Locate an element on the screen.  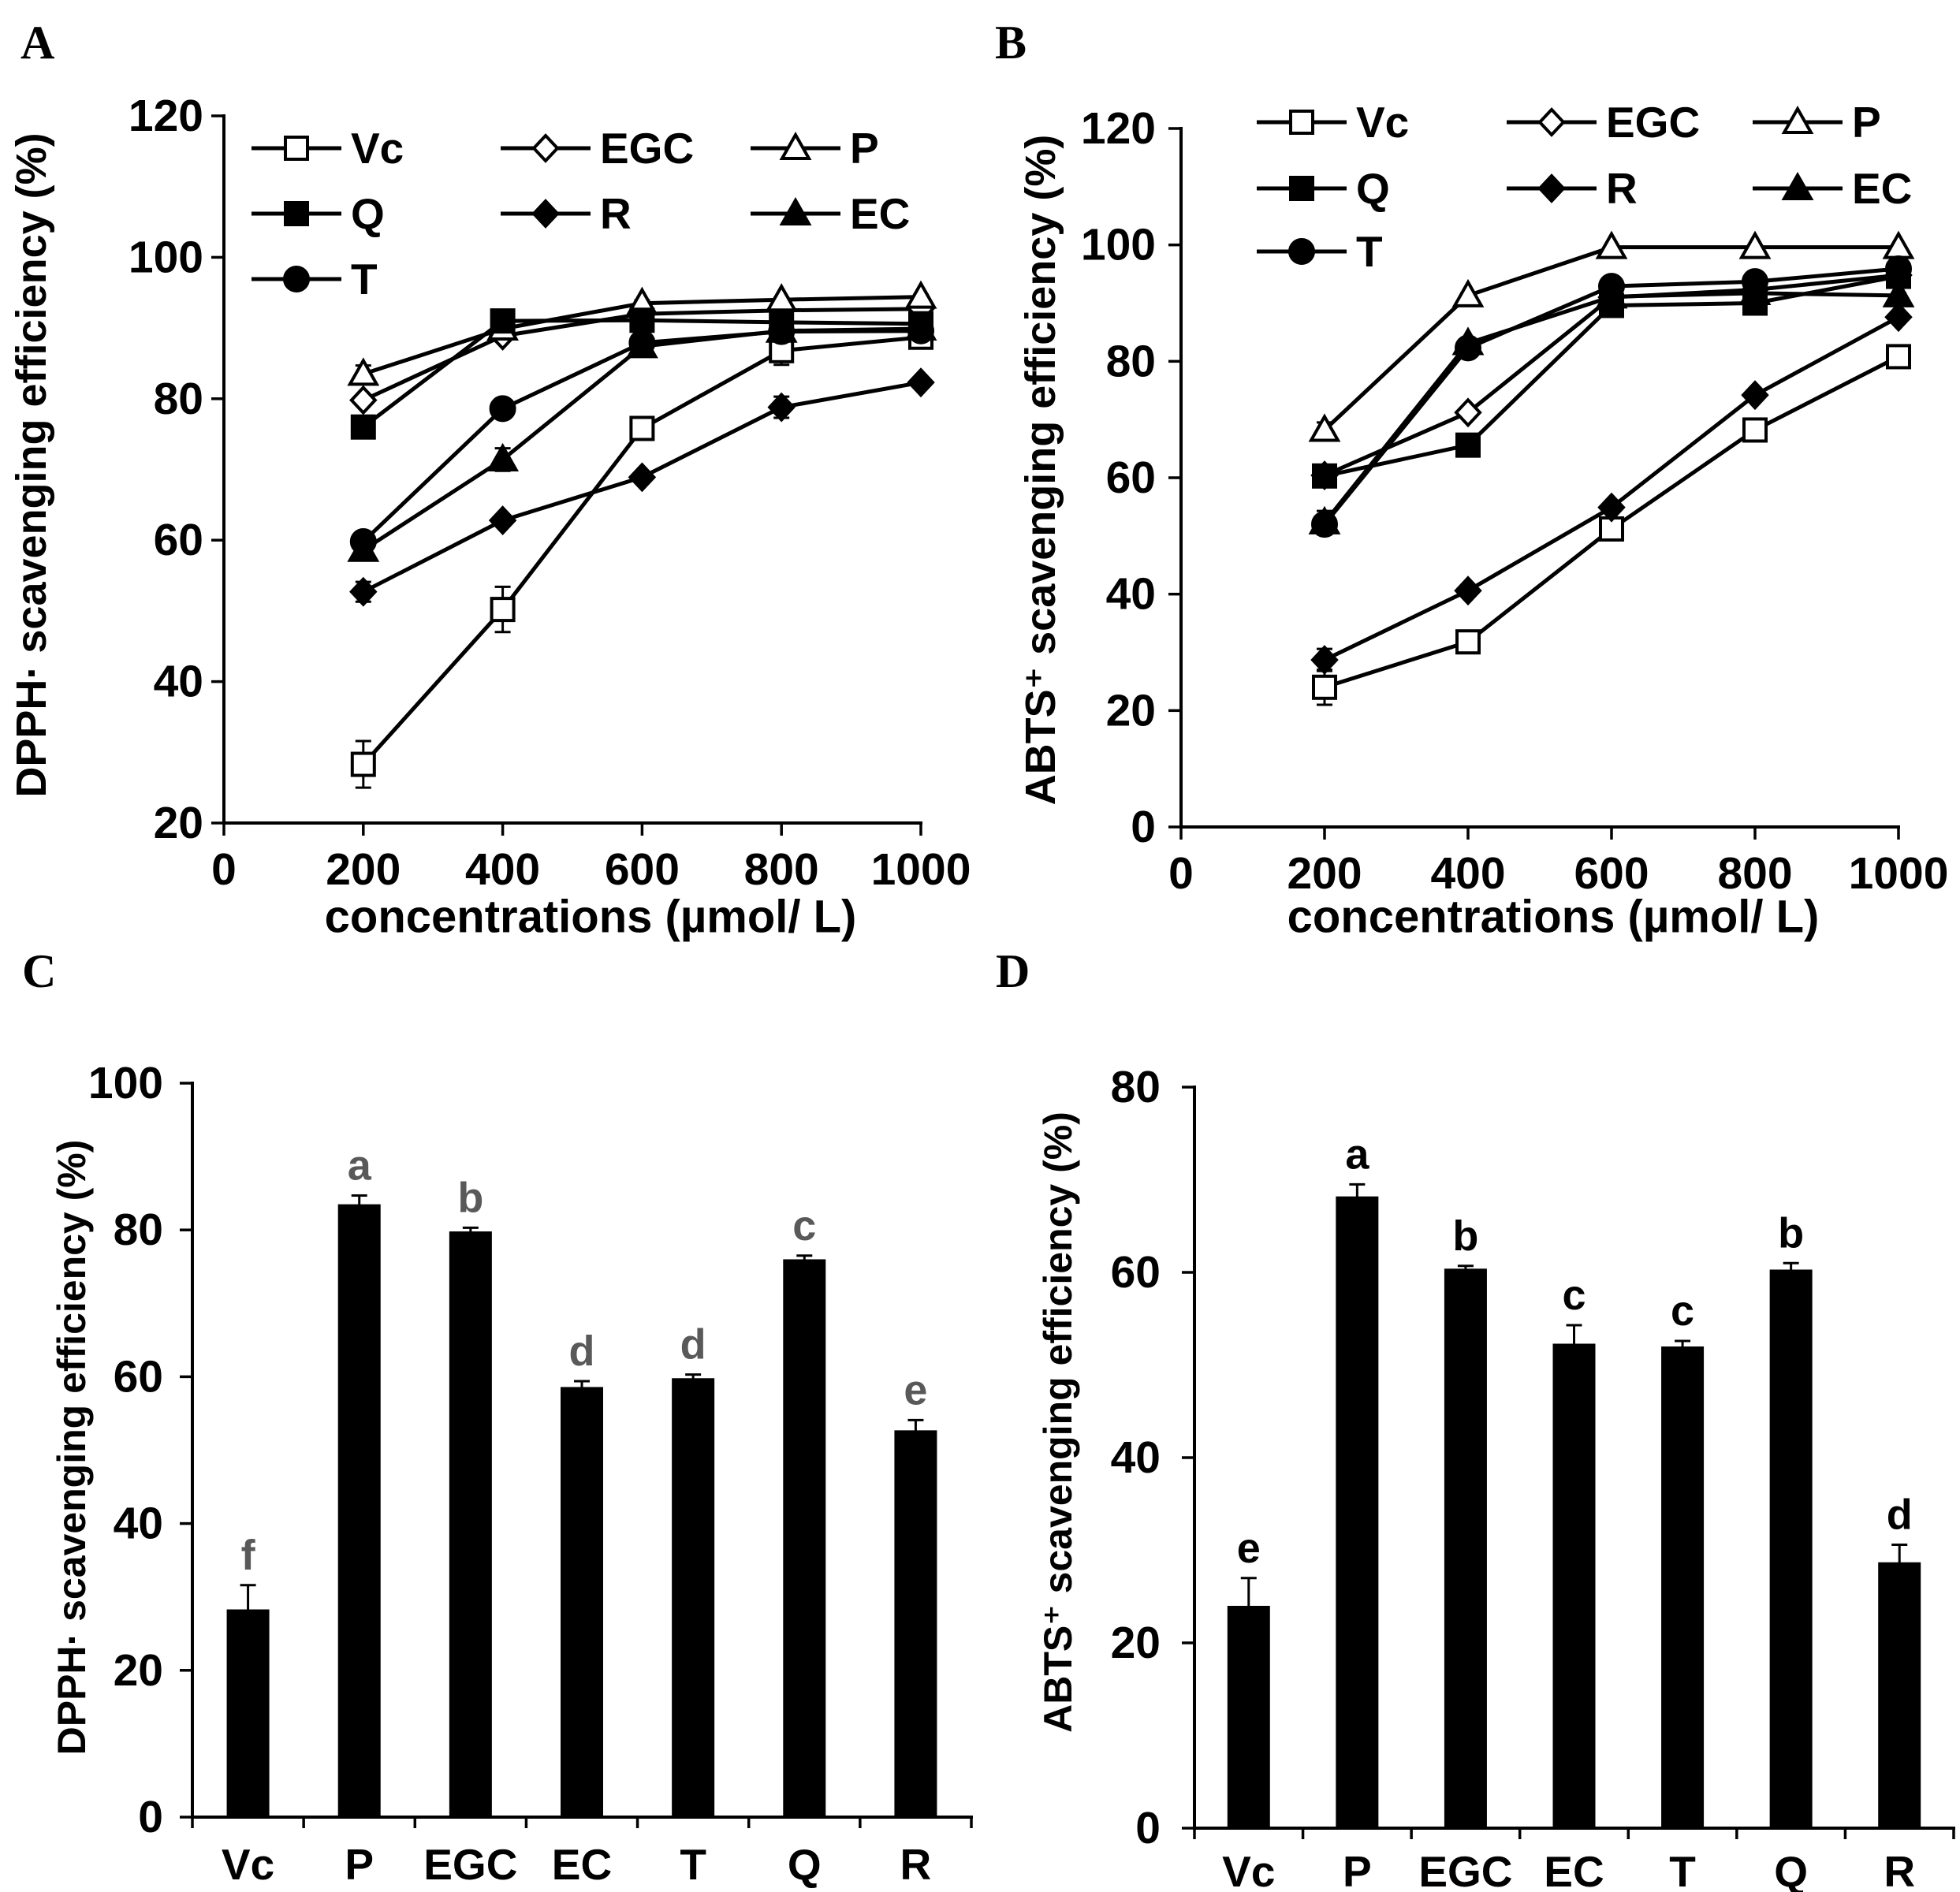
bar-q is located at coordinates (1791, 1548).